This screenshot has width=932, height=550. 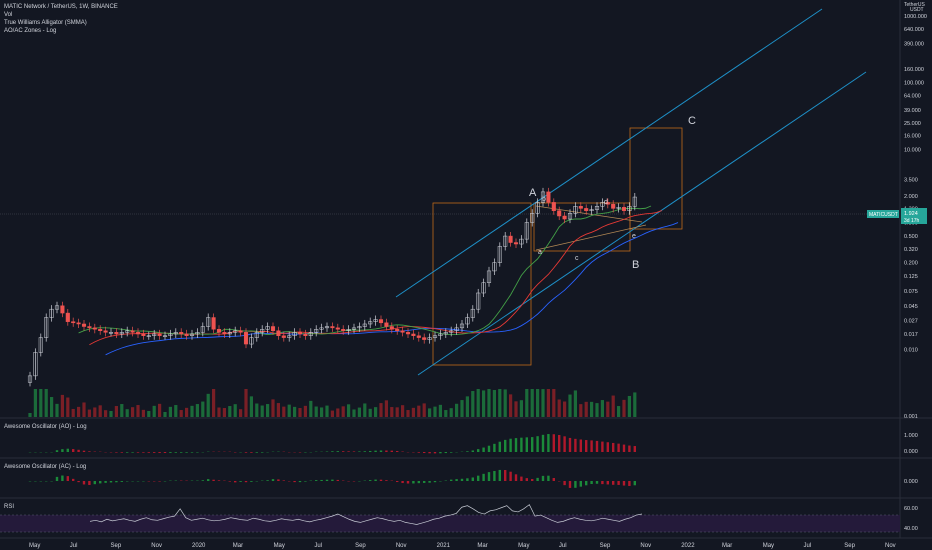 I want to click on time-tick-10: 2021, so click(x=444, y=546).